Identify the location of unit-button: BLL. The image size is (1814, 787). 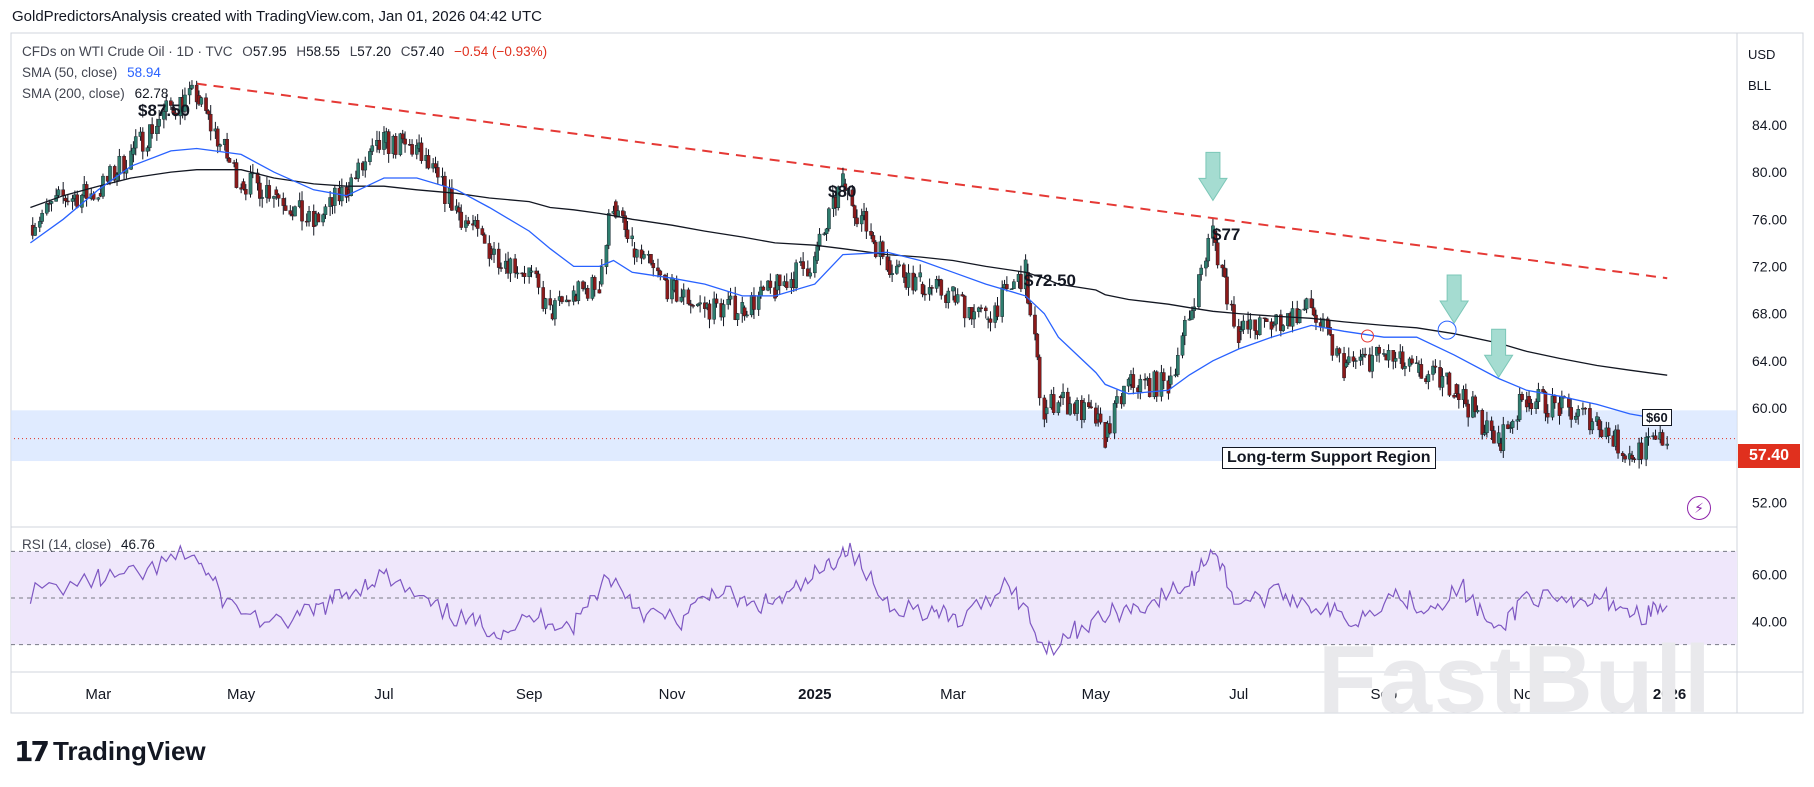
(1760, 85).